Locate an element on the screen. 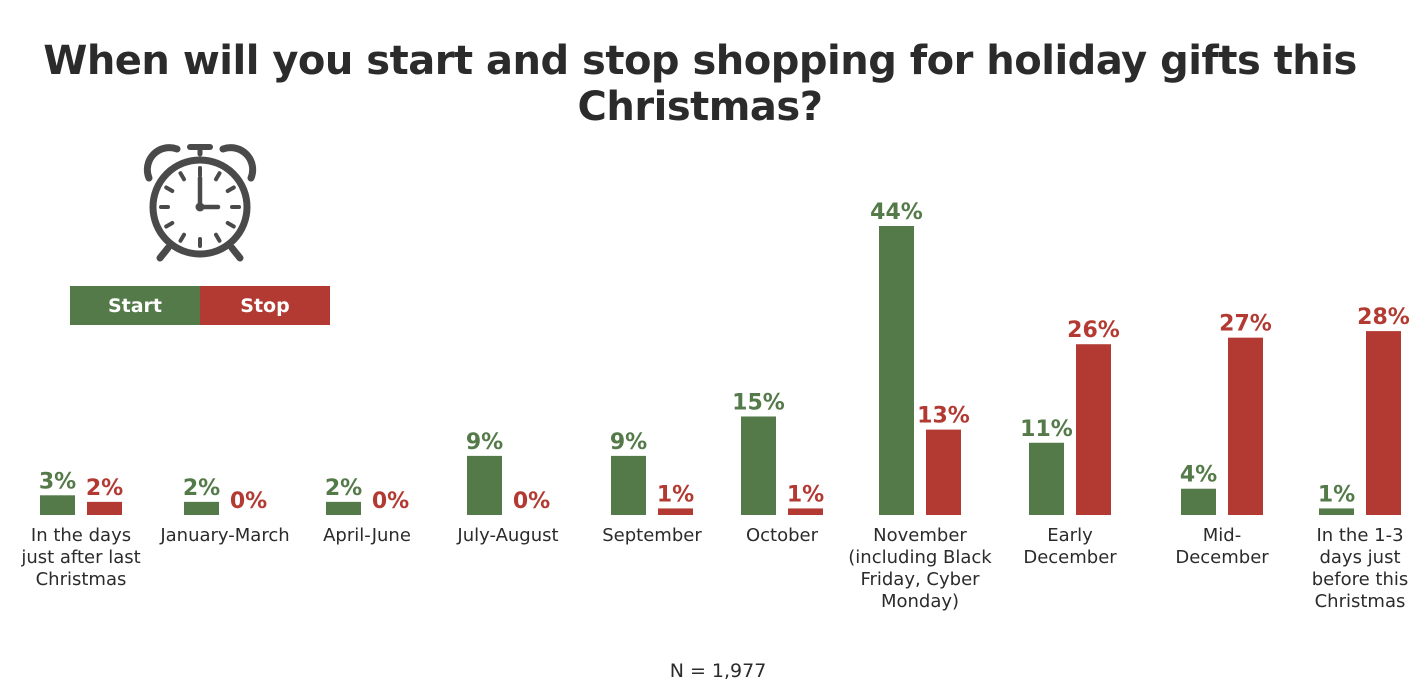 Image resolution: width=1428 pixels, height=690 pixels. stop-value-label: 2% is located at coordinates (104, 488).